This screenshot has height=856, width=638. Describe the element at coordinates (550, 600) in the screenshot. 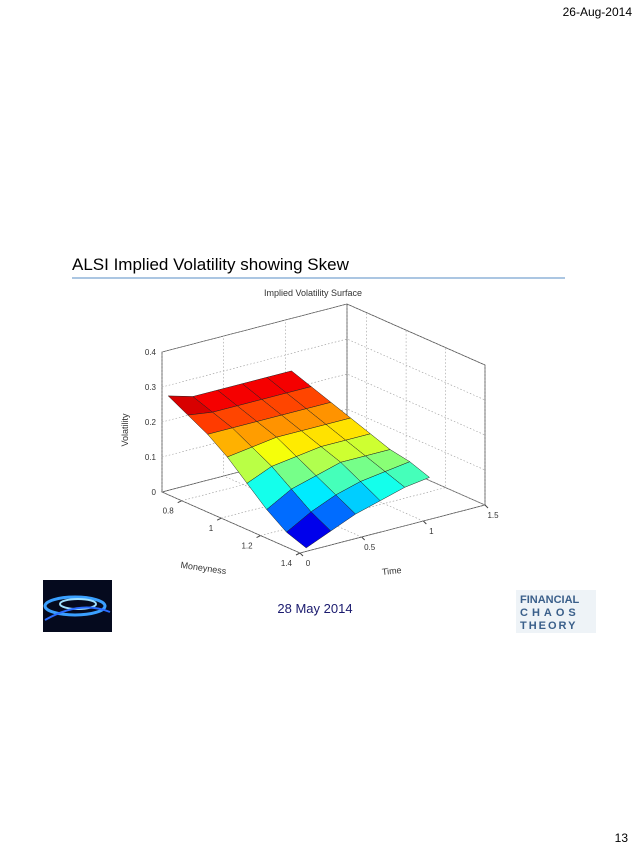

I see `logo-text: FINANCIAL` at that location.